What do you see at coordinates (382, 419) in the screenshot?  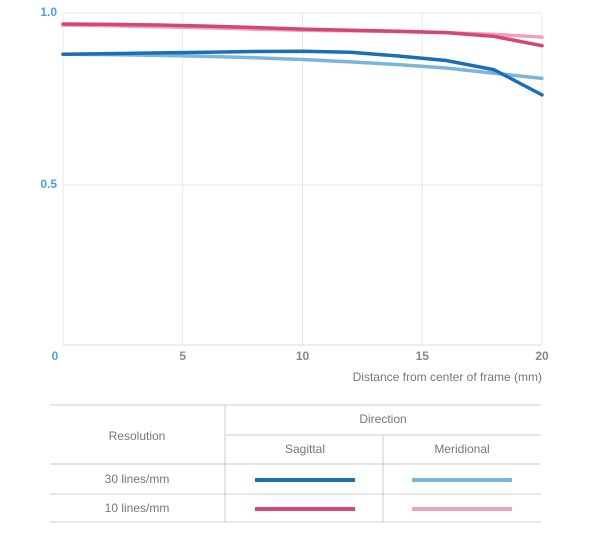 I see `table-header: Direction` at bounding box center [382, 419].